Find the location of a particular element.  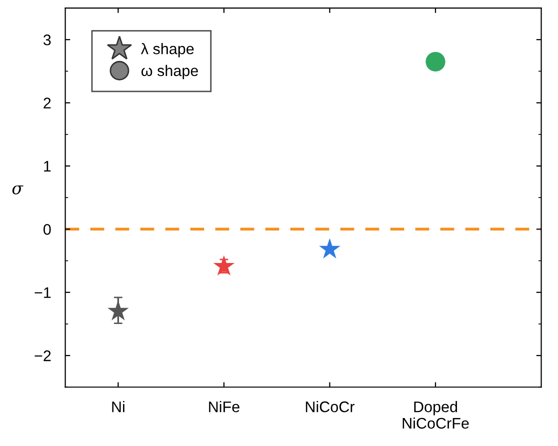

y-tick-label: 3 is located at coordinates (47, 40).